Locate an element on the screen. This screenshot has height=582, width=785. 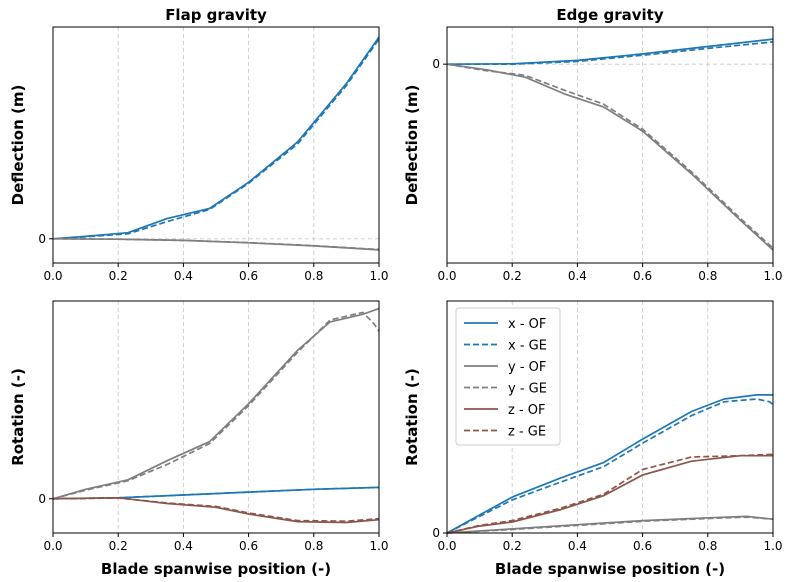
legend-label: z - GE is located at coordinates (527, 432).